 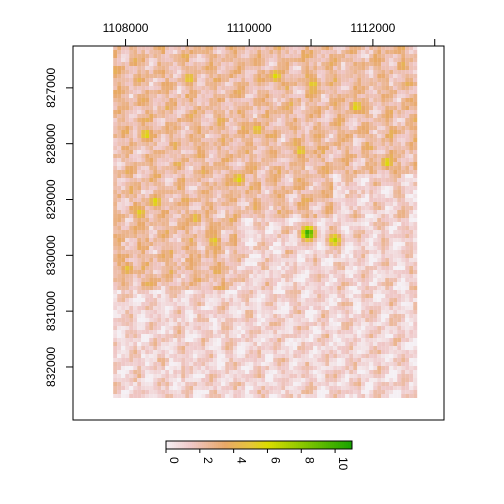 What do you see at coordinates (208, 460) in the screenshot?
I see `colorbar-tick-label: 2` at bounding box center [208, 460].